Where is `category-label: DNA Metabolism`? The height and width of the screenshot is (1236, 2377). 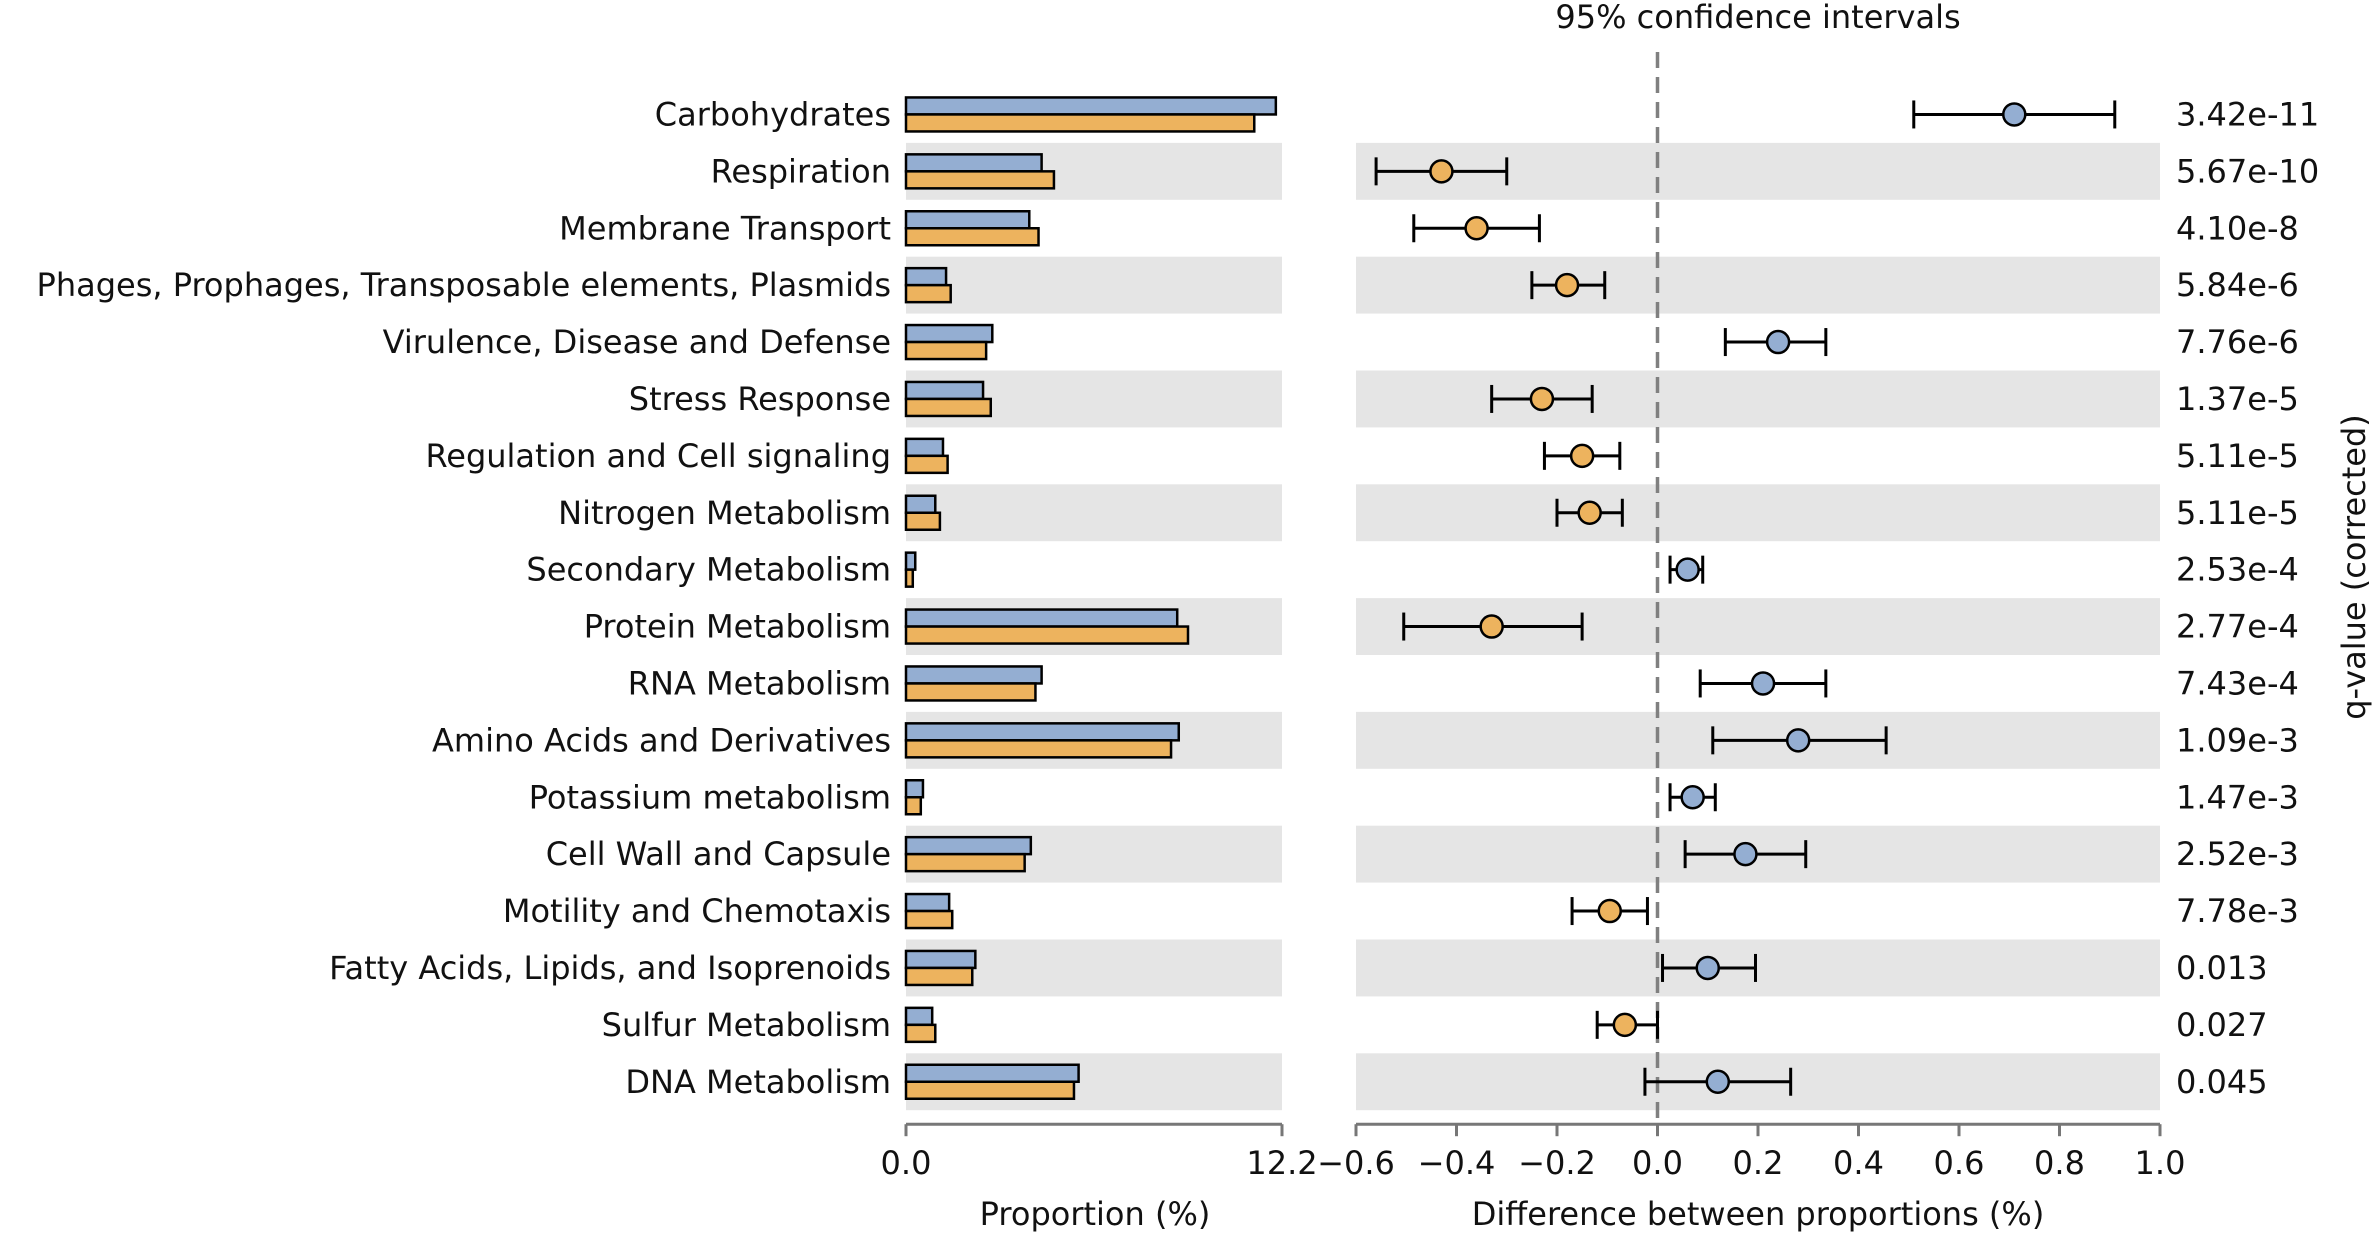 category-label: DNA Metabolism is located at coordinates (758, 1082).